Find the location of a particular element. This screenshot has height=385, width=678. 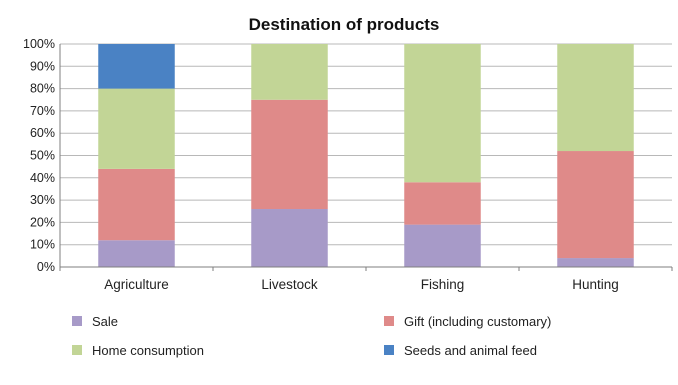

chart-title: Destination of products is located at coordinates (344, 24).